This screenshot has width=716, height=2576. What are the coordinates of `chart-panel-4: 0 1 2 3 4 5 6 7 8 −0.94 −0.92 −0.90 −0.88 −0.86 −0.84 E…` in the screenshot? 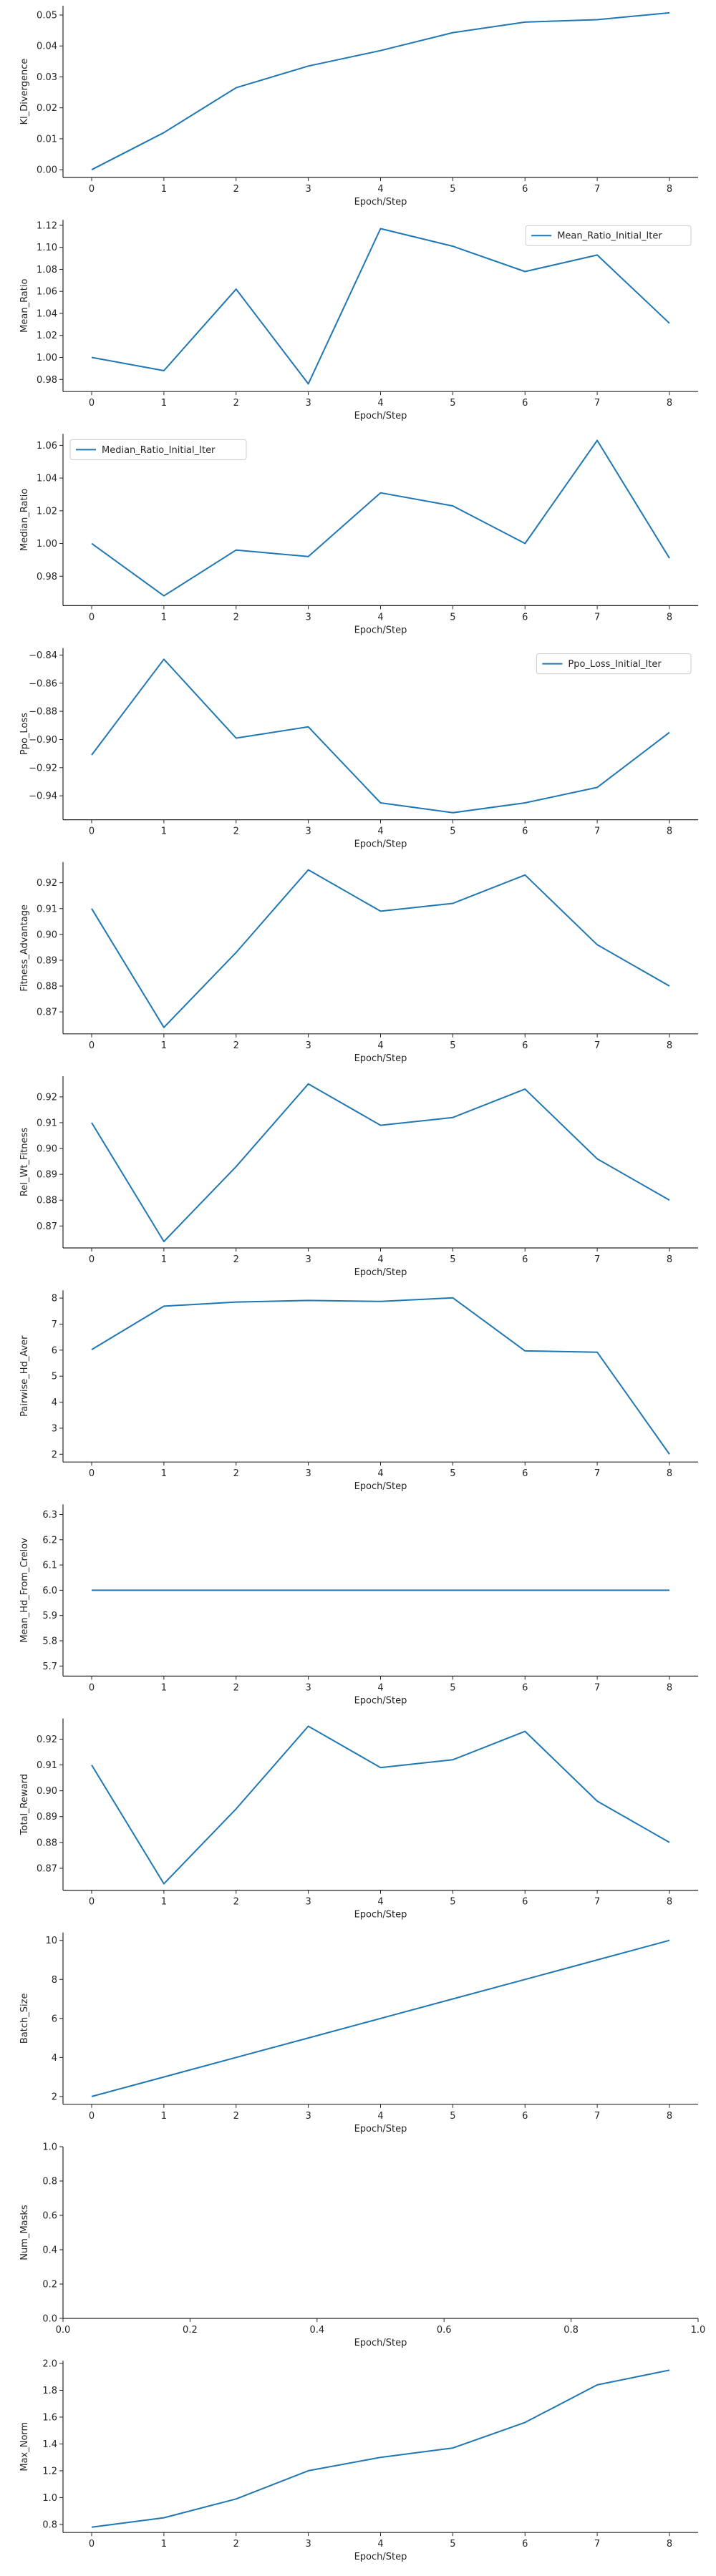 It's located at (358, 749).